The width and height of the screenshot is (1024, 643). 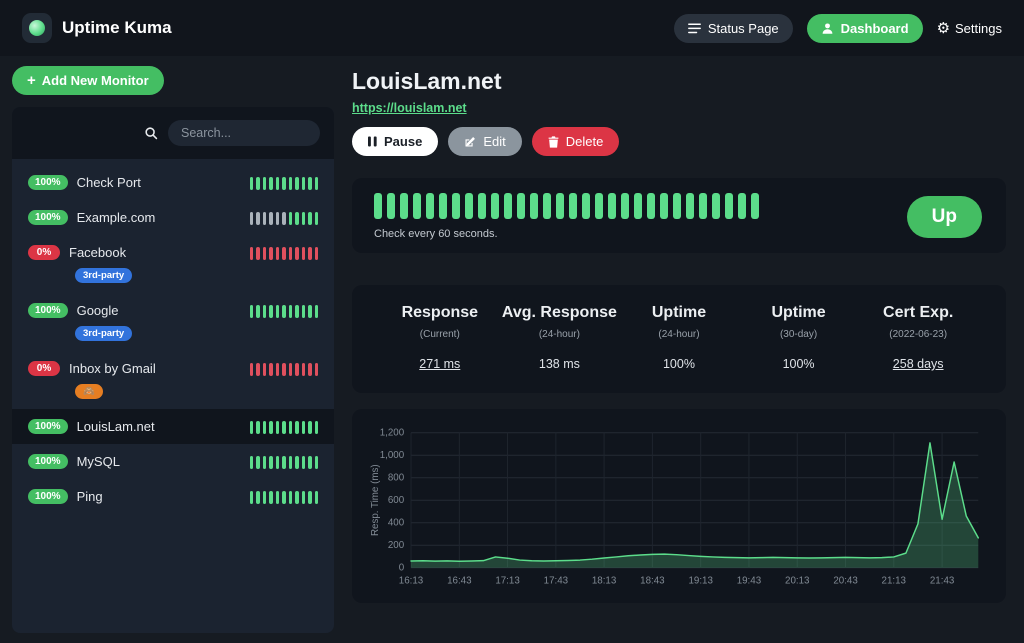 I want to click on monitor-info: 100% LouisLam.net, so click(x=91, y=426).